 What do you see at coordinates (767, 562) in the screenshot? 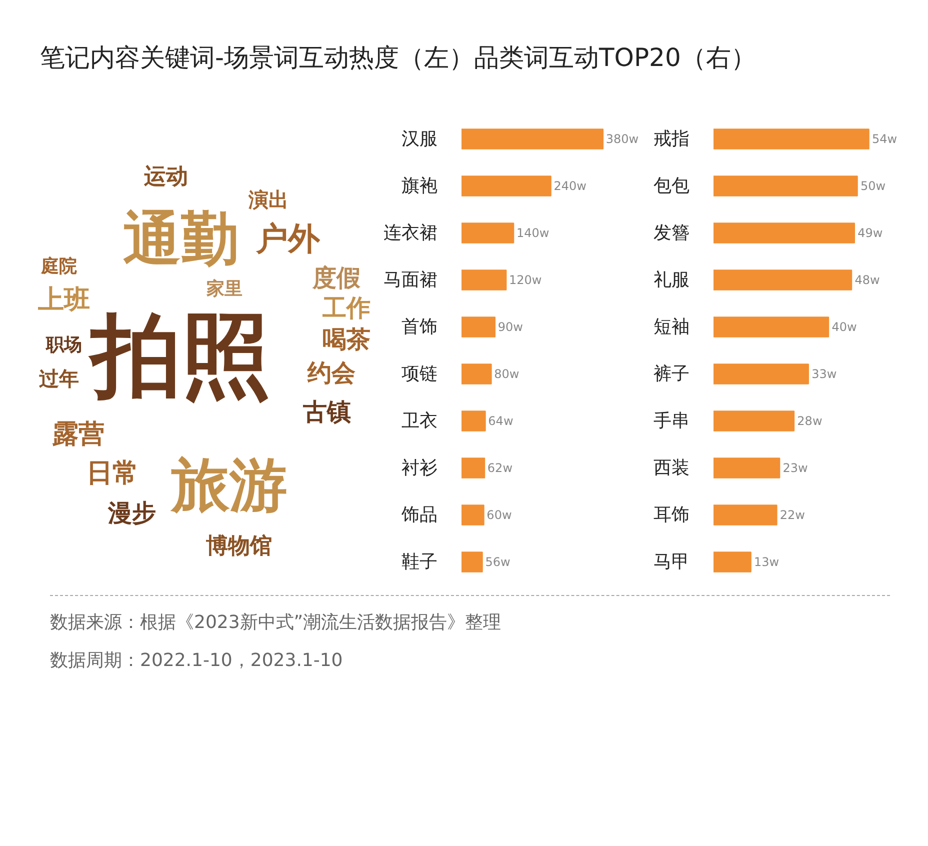
I see `data-label: 13w` at bounding box center [767, 562].